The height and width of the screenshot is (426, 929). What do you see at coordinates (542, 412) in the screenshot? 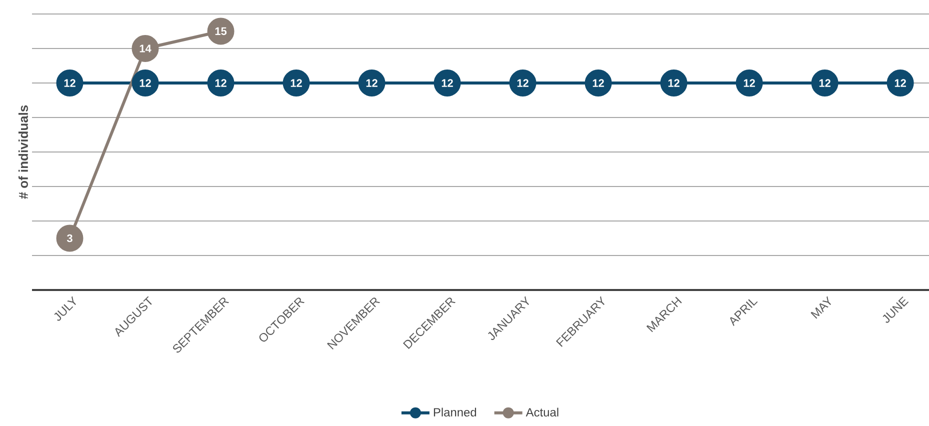
I see `legend-label: Actual` at bounding box center [542, 412].